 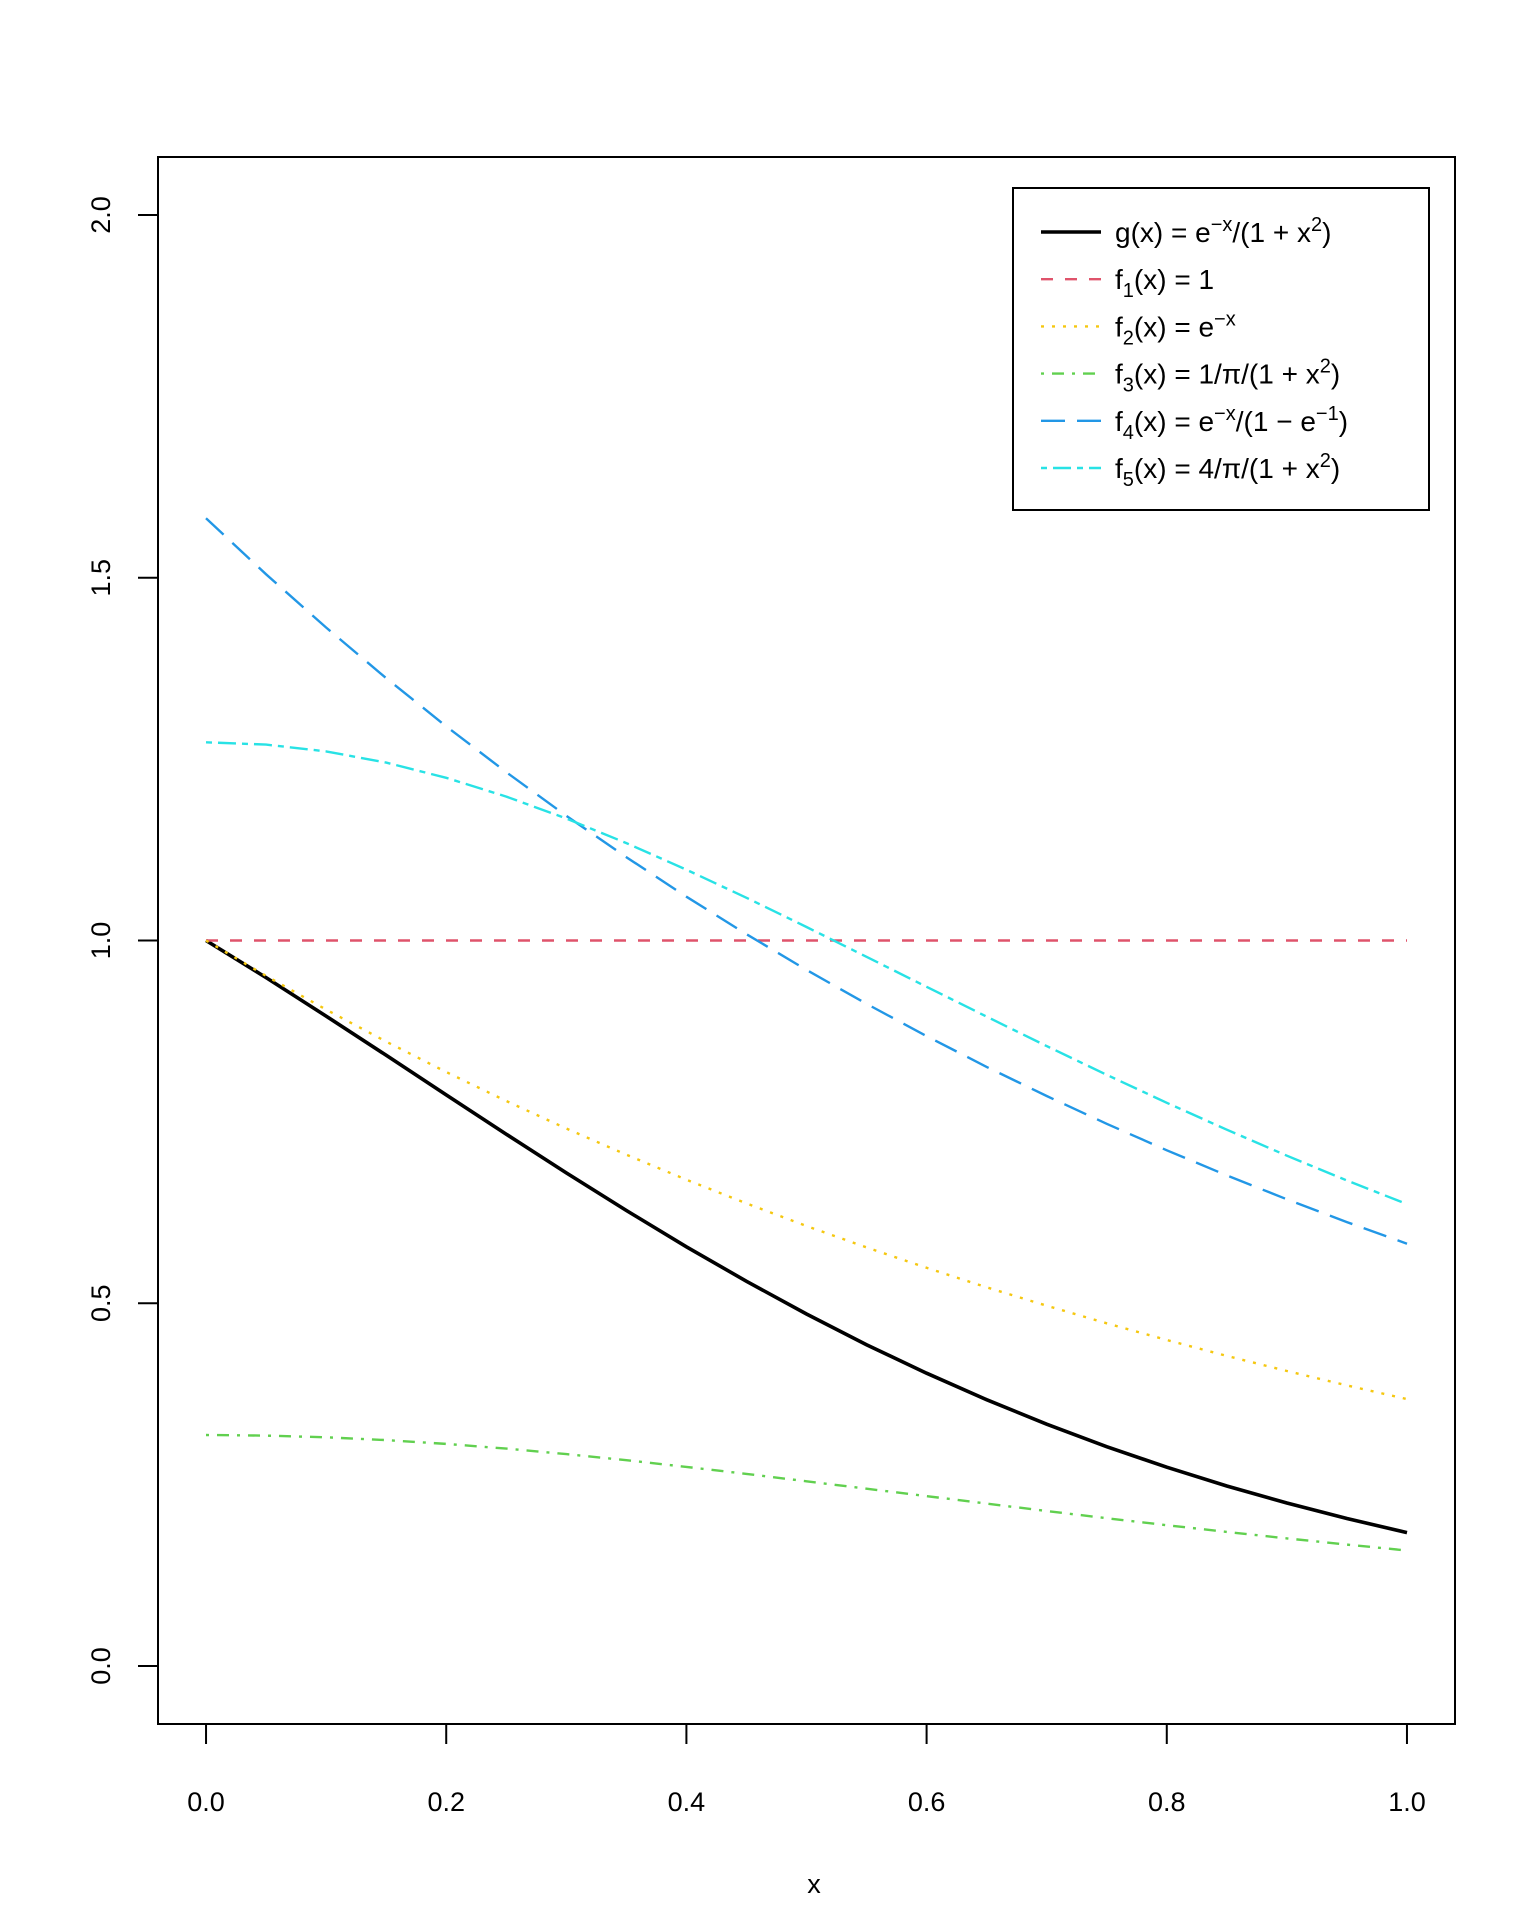 What do you see at coordinates (122, 940) in the screenshot?
I see `y-axis: 0.0 0.5 1.0 1.5 2.0` at bounding box center [122, 940].